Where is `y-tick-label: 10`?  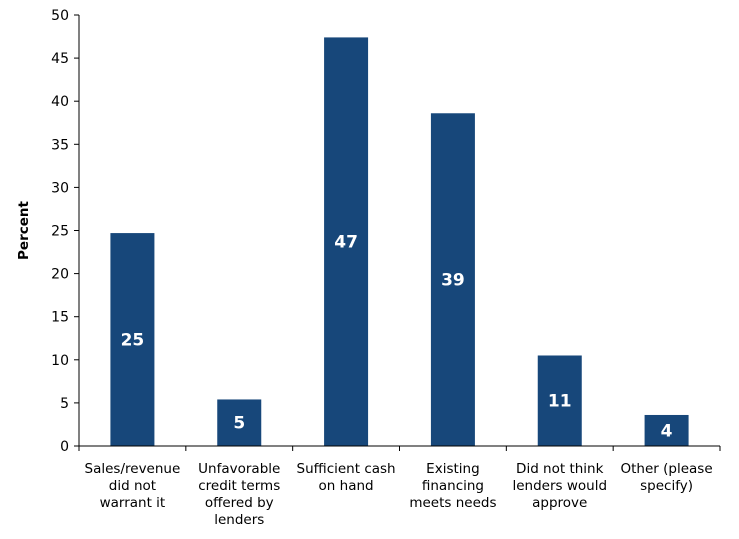
y-tick-label: 10 is located at coordinates (60, 361).